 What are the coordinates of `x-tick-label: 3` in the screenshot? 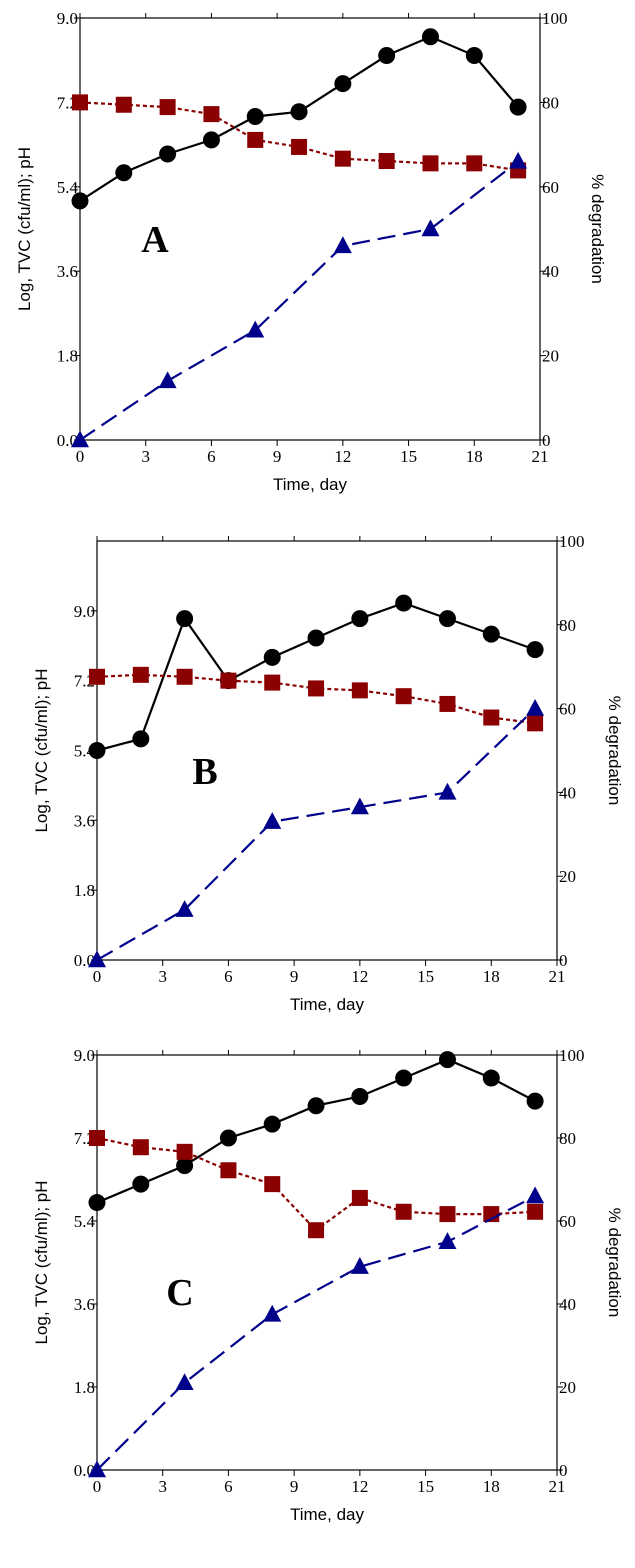 It's located at (145, 456).